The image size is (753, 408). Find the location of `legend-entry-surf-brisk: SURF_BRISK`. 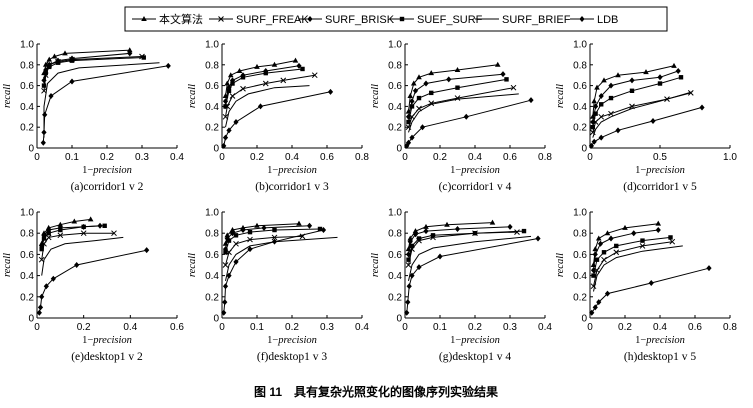

legend-entry-surf-brisk: SURF_BRISK is located at coordinates (346, 20).